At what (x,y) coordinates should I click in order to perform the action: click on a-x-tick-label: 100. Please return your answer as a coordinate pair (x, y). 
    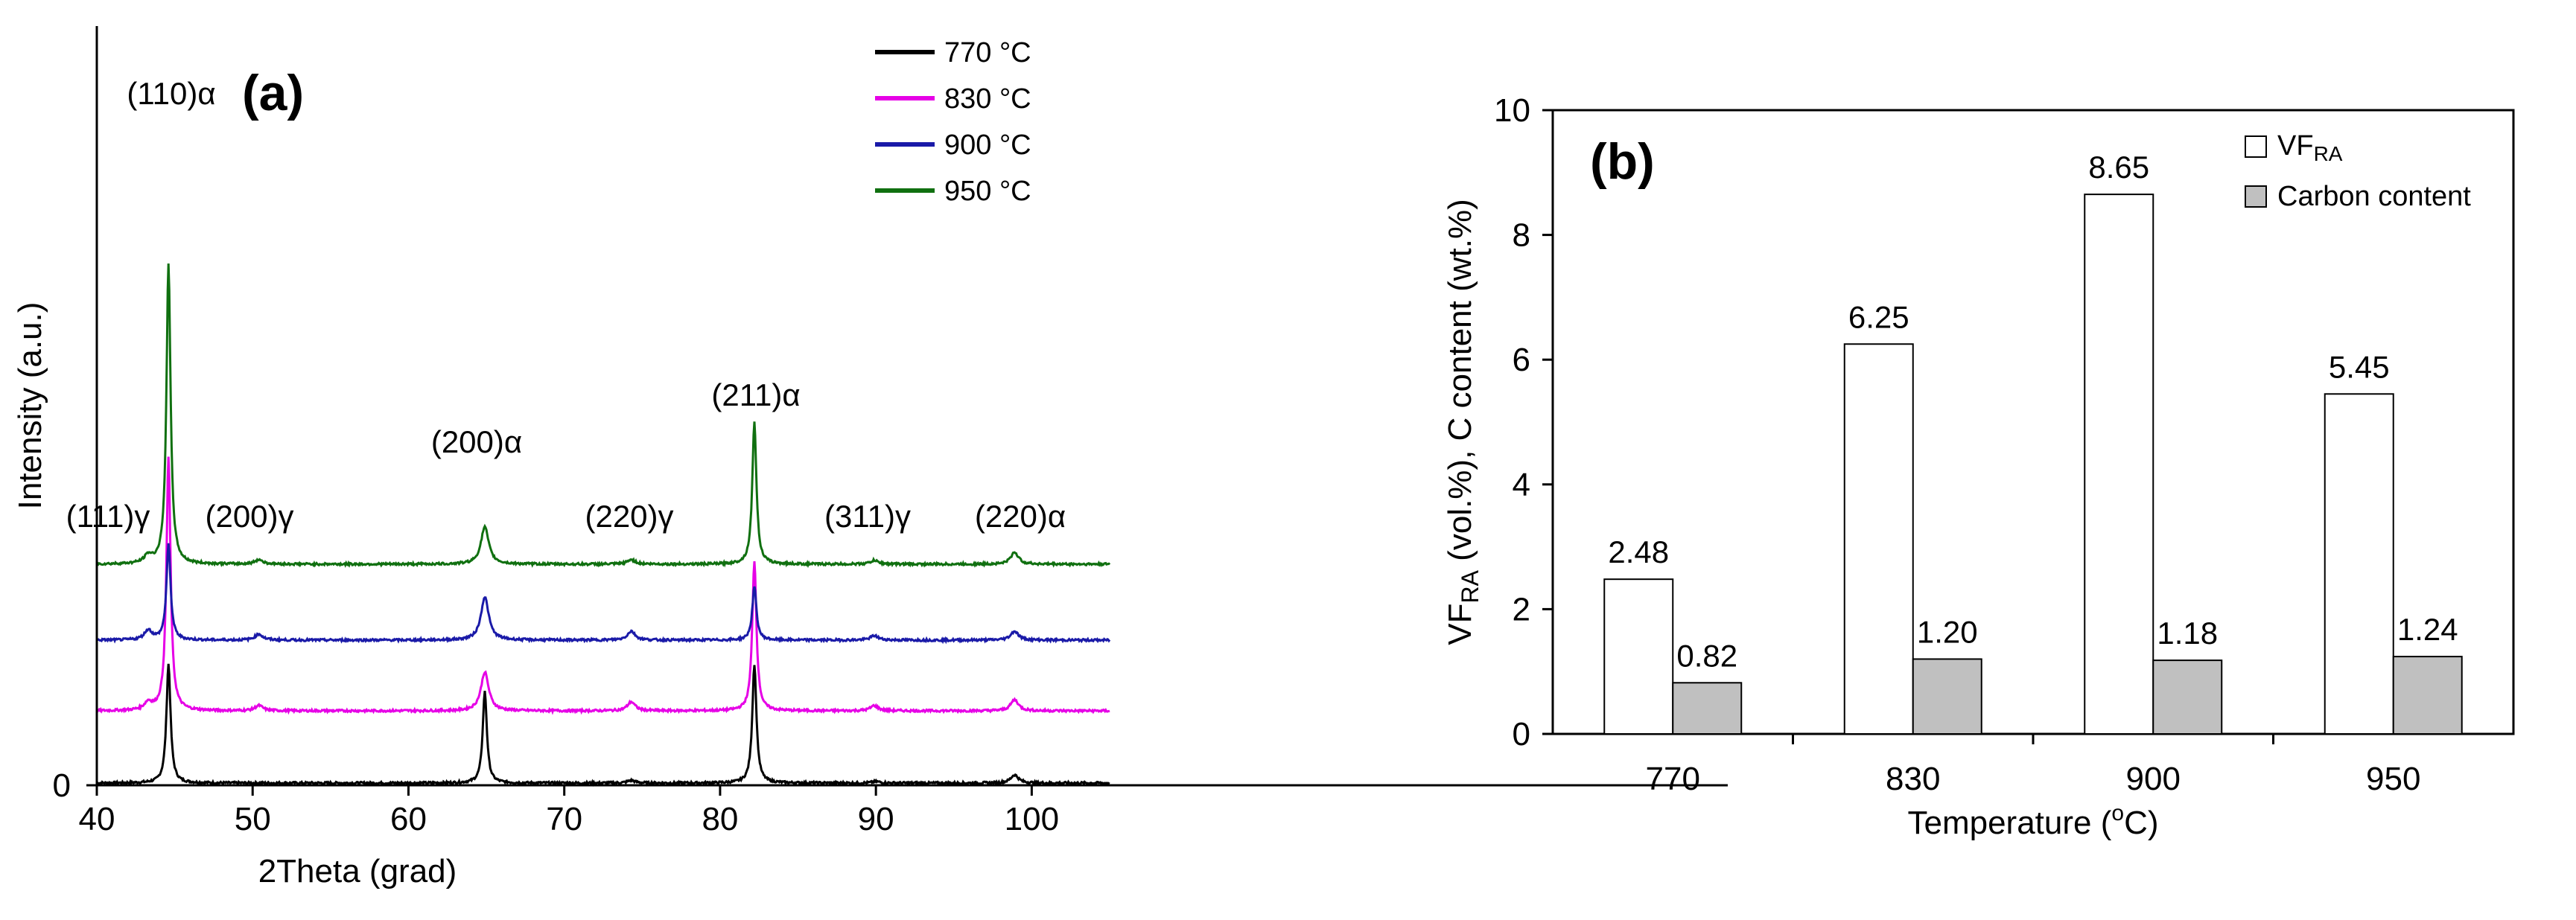
    Looking at the image, I should click on (1032, 819).